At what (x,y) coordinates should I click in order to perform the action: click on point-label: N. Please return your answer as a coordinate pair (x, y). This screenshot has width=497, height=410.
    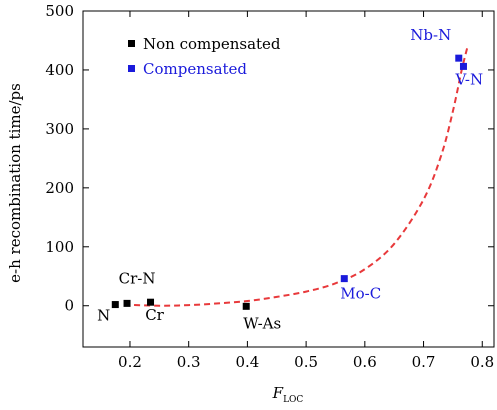
    Looking at the image, I should click on (103, 316).